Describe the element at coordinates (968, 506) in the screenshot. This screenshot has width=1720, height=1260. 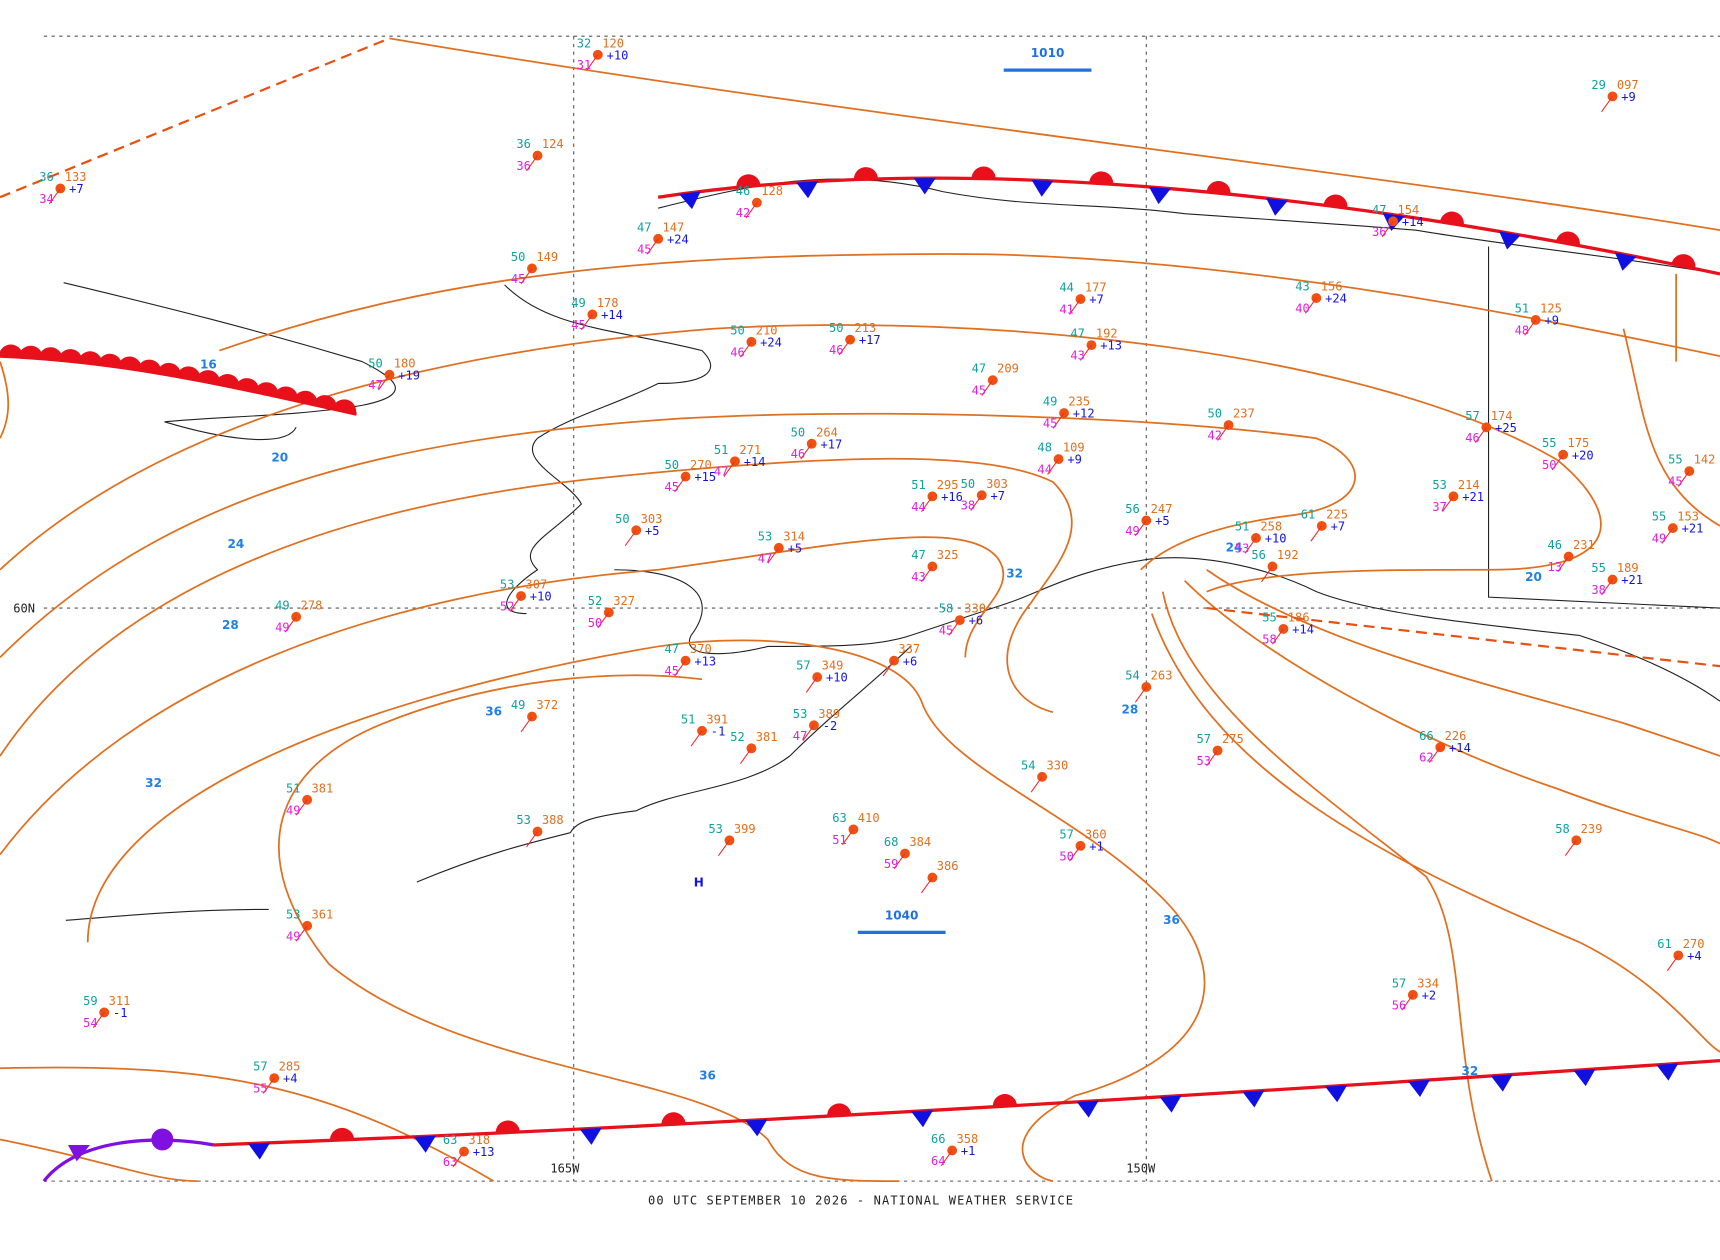
I see `dewpoint: 38` at that location.